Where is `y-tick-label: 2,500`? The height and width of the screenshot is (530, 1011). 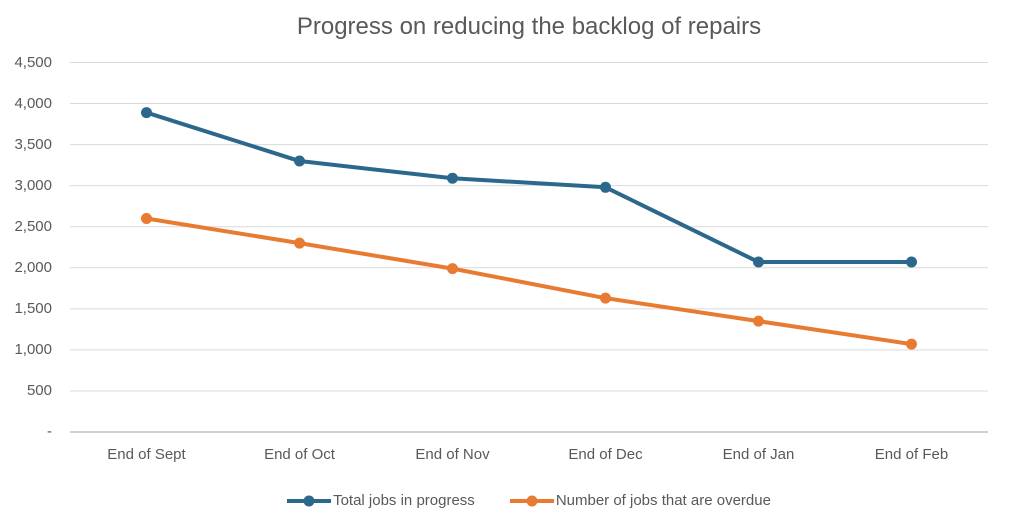 y-tick-label: 2,500 is located at coordinates (33, 226).